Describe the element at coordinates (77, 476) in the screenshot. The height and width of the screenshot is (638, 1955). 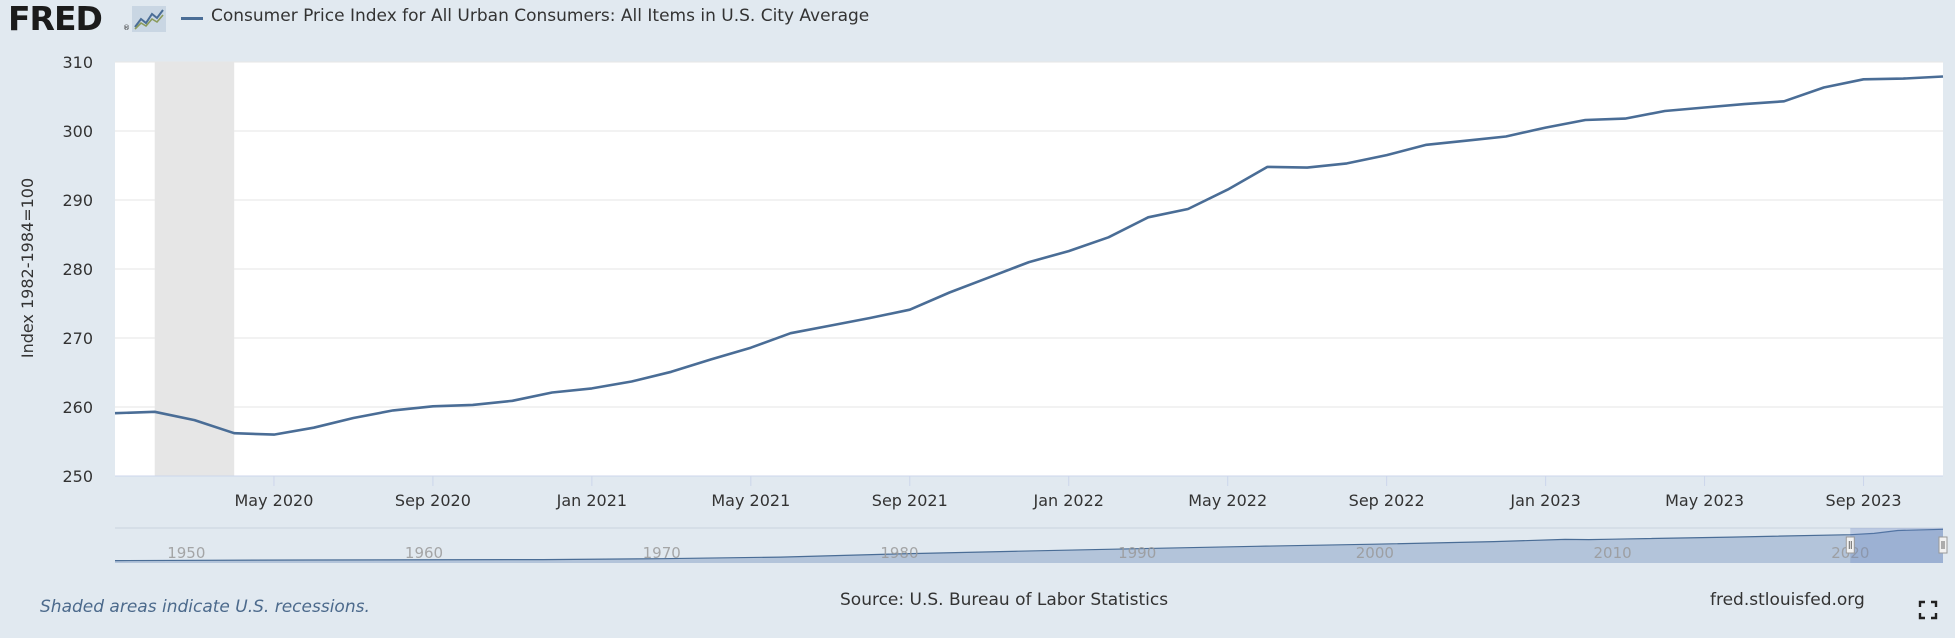
I see `y-tick-label: 250` at that location.